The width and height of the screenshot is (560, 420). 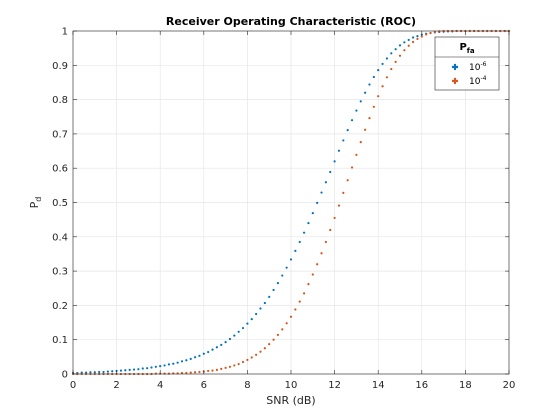 What do you see at coordinates (65, 375) in the screenshot?
I see `y-tick-label: 0` at bounding box center [65, 375].